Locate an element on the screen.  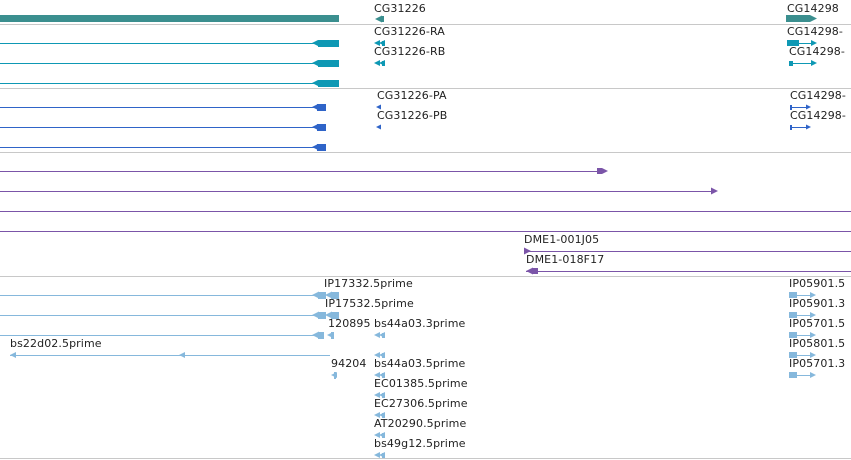
transcript-label-cg31226-ra: CG31226-RA is located at coordinates (409, 31).